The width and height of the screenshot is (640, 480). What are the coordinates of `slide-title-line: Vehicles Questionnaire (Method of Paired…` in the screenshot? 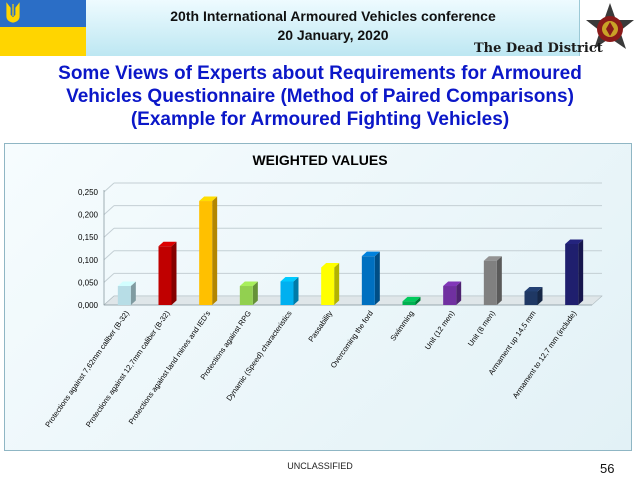 It's located at (320, 96).